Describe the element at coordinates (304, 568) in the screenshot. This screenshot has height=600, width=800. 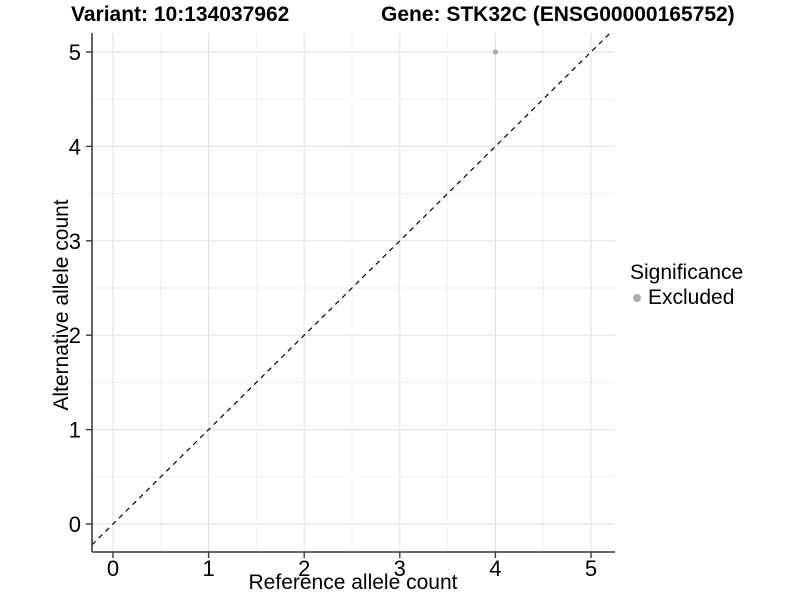
I see `x-tick-label: 2` at that location.